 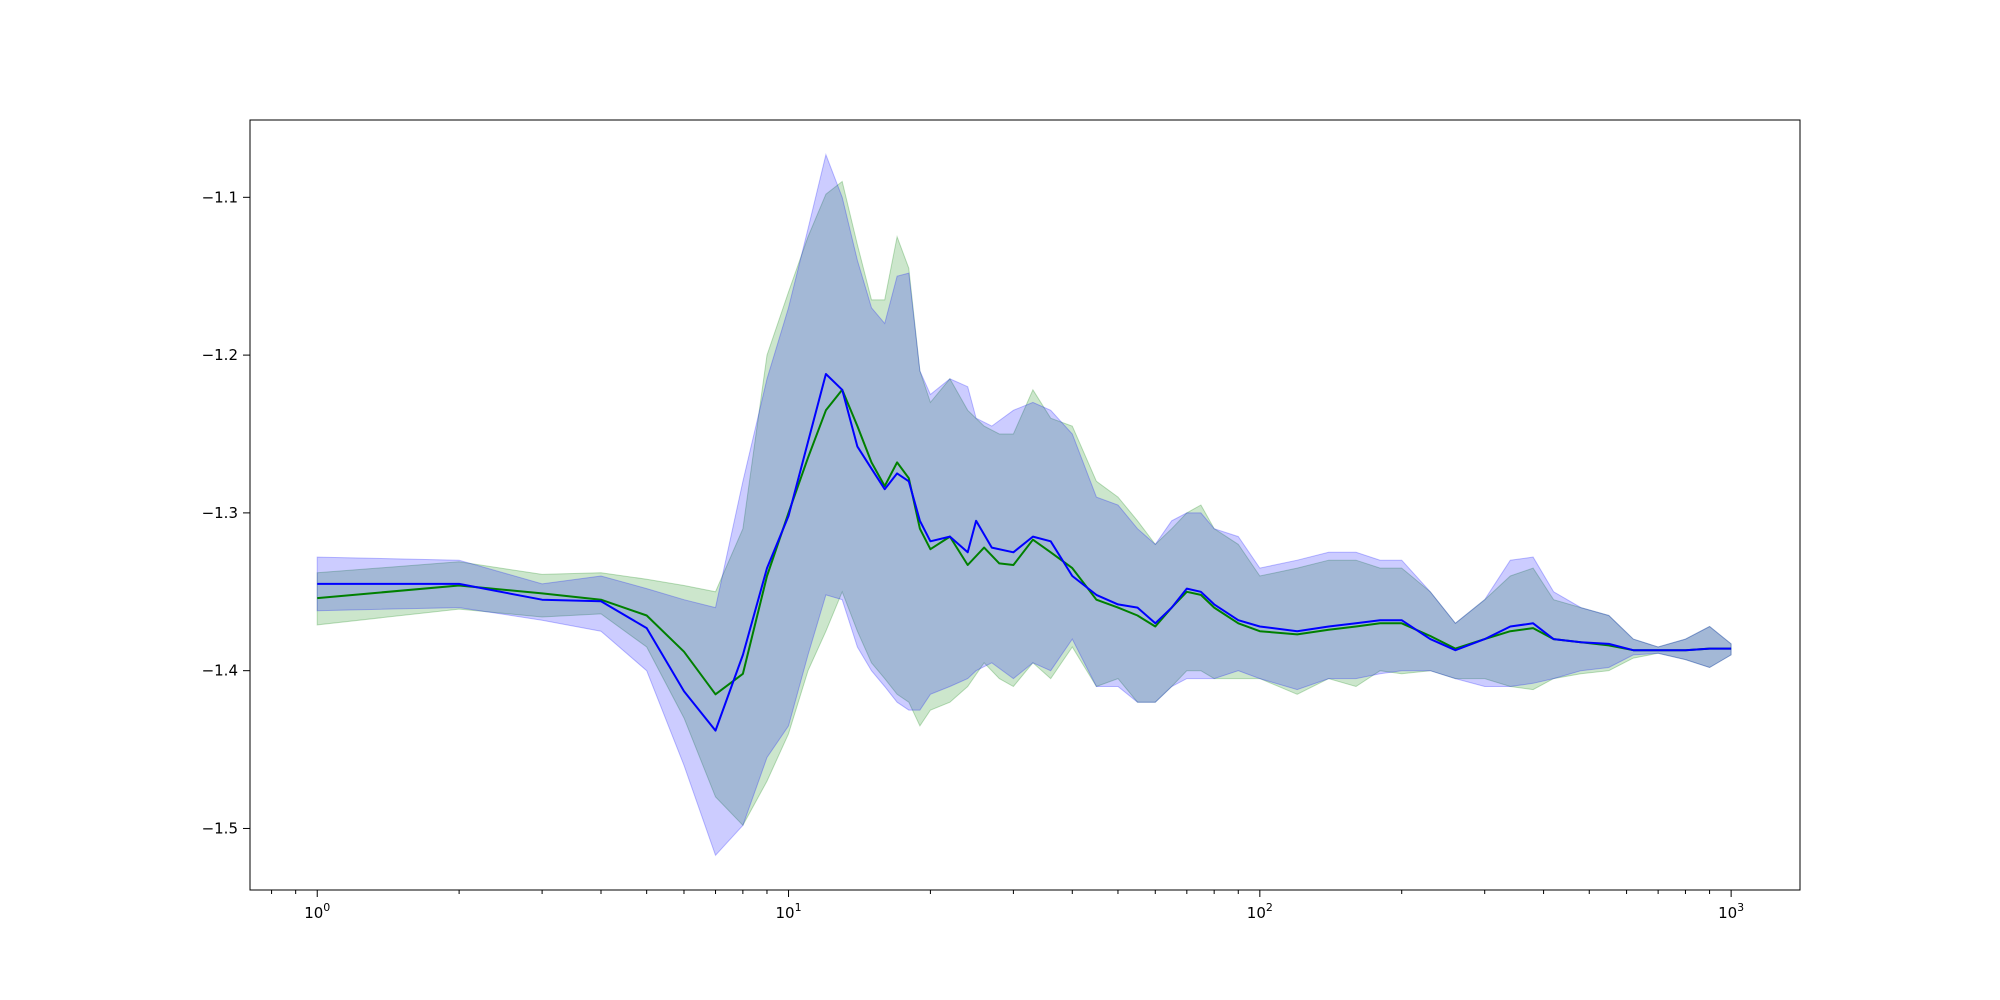 What do you see at coordinates (220, 355) in the screenshot?
I see `y-tick-label: −1.2` at bounding box center [220, 355].